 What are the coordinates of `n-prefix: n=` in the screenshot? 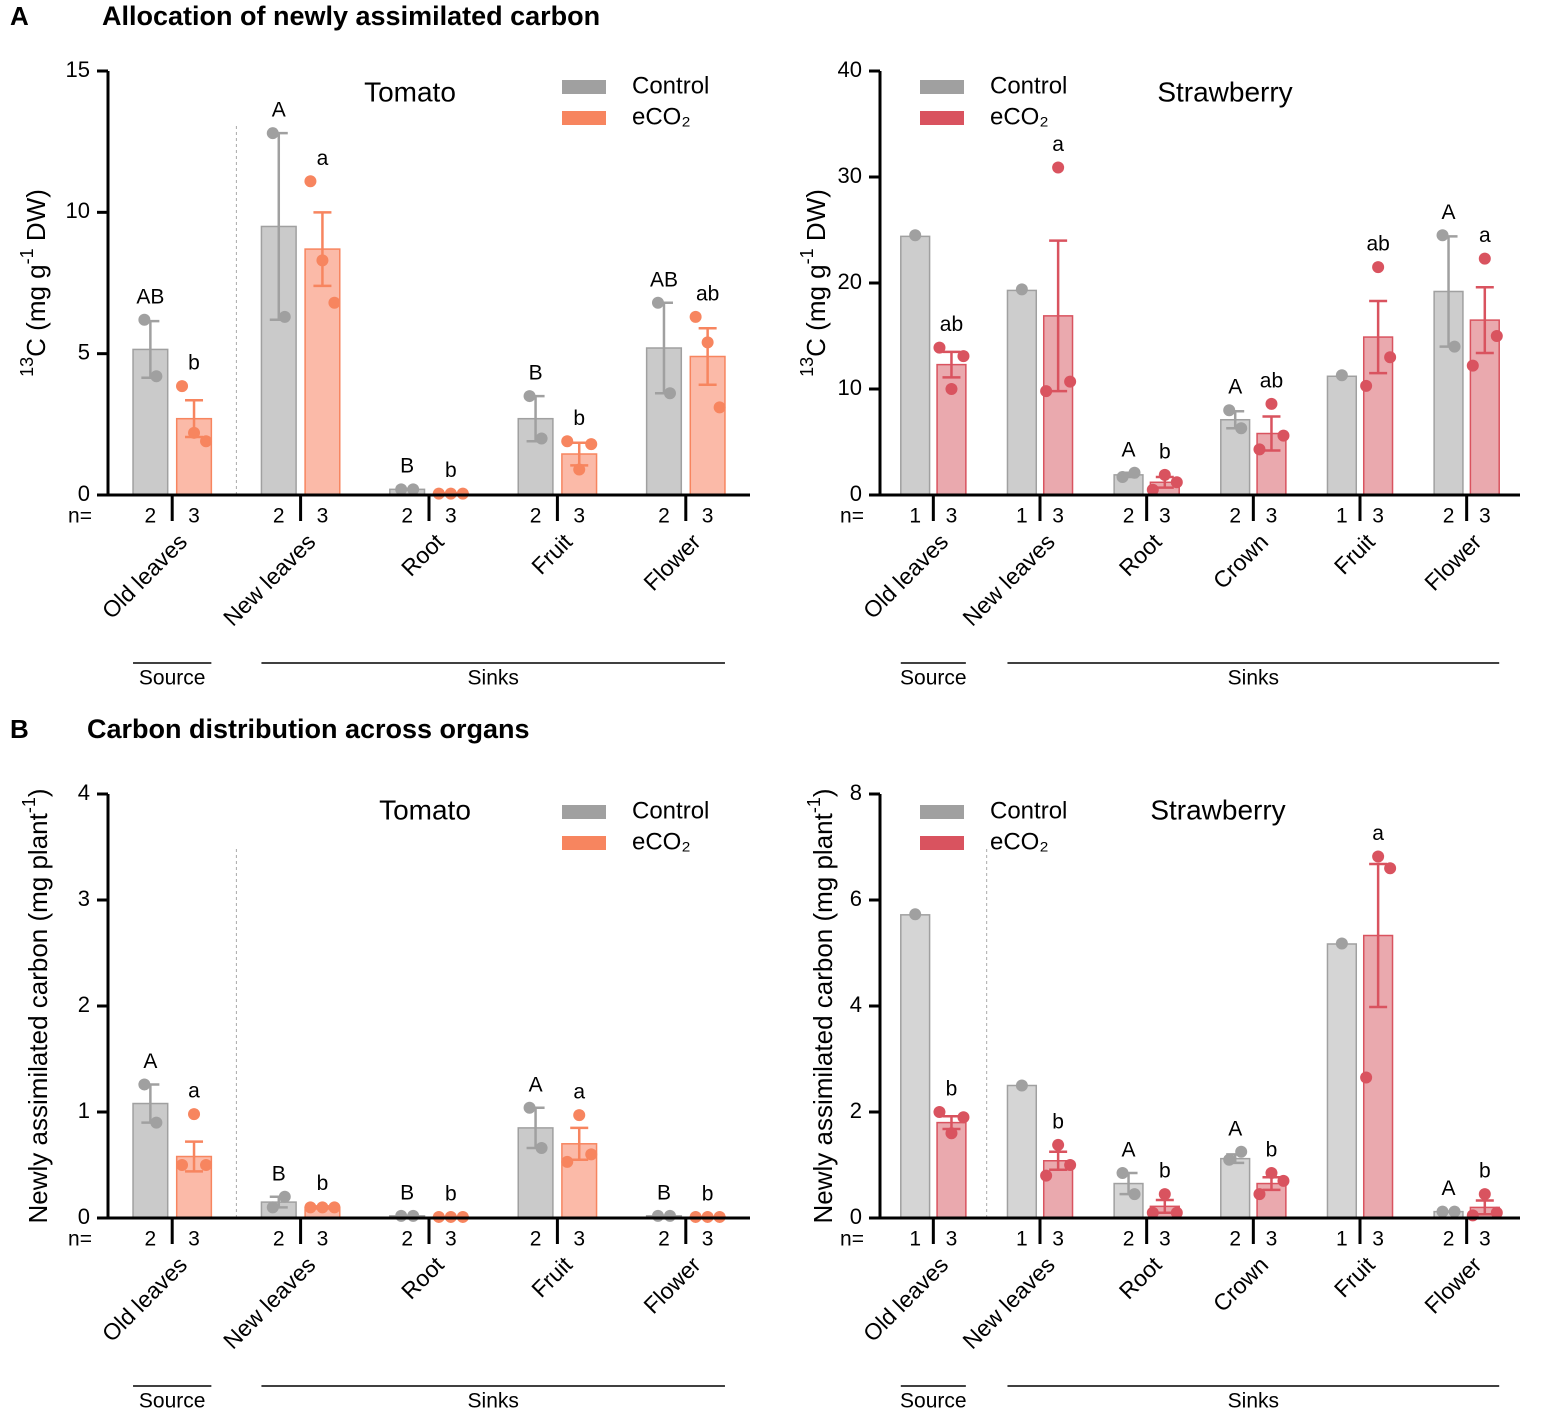 It's located at (80, 516).